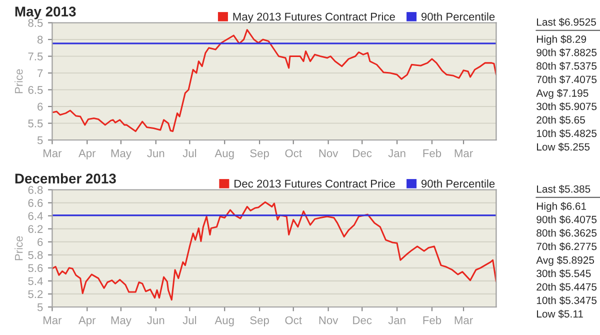  I want to click on legend-label: May 2013 Futures Contract Price, so click(314, 17).